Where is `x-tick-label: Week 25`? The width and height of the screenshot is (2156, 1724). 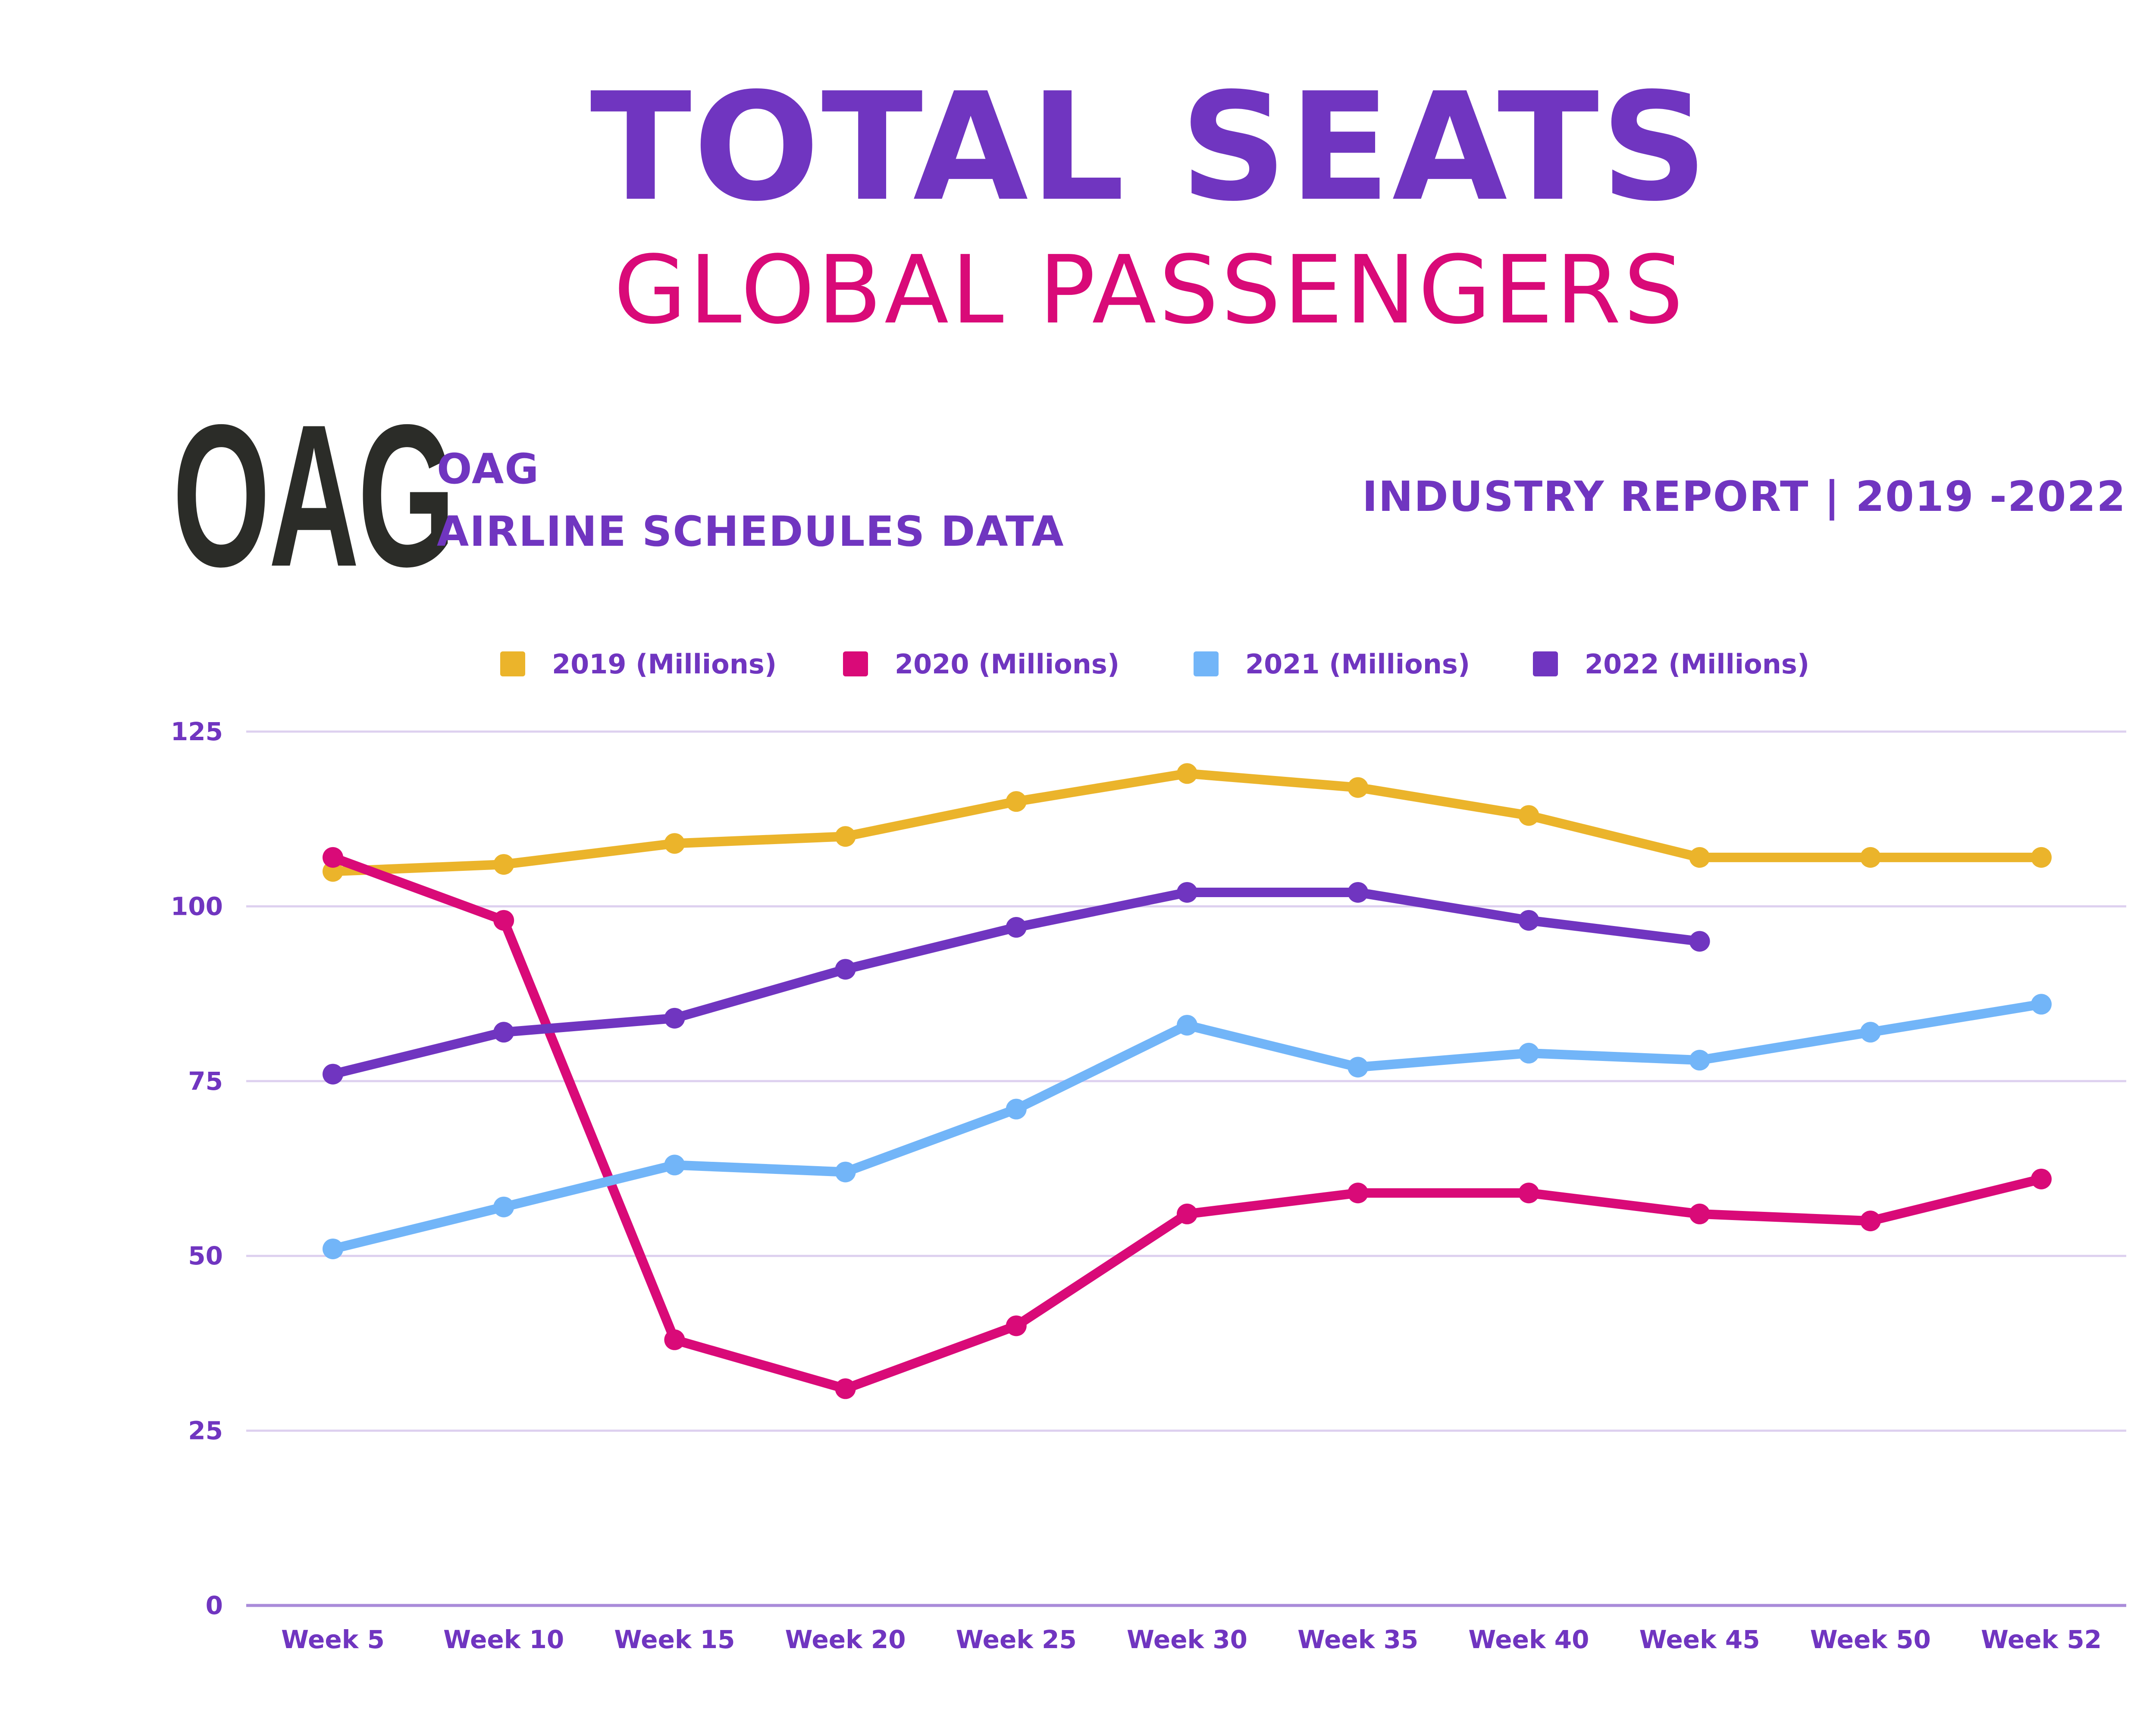 x-tick-label: Week 25 is located at coordinates (1016, 1639).